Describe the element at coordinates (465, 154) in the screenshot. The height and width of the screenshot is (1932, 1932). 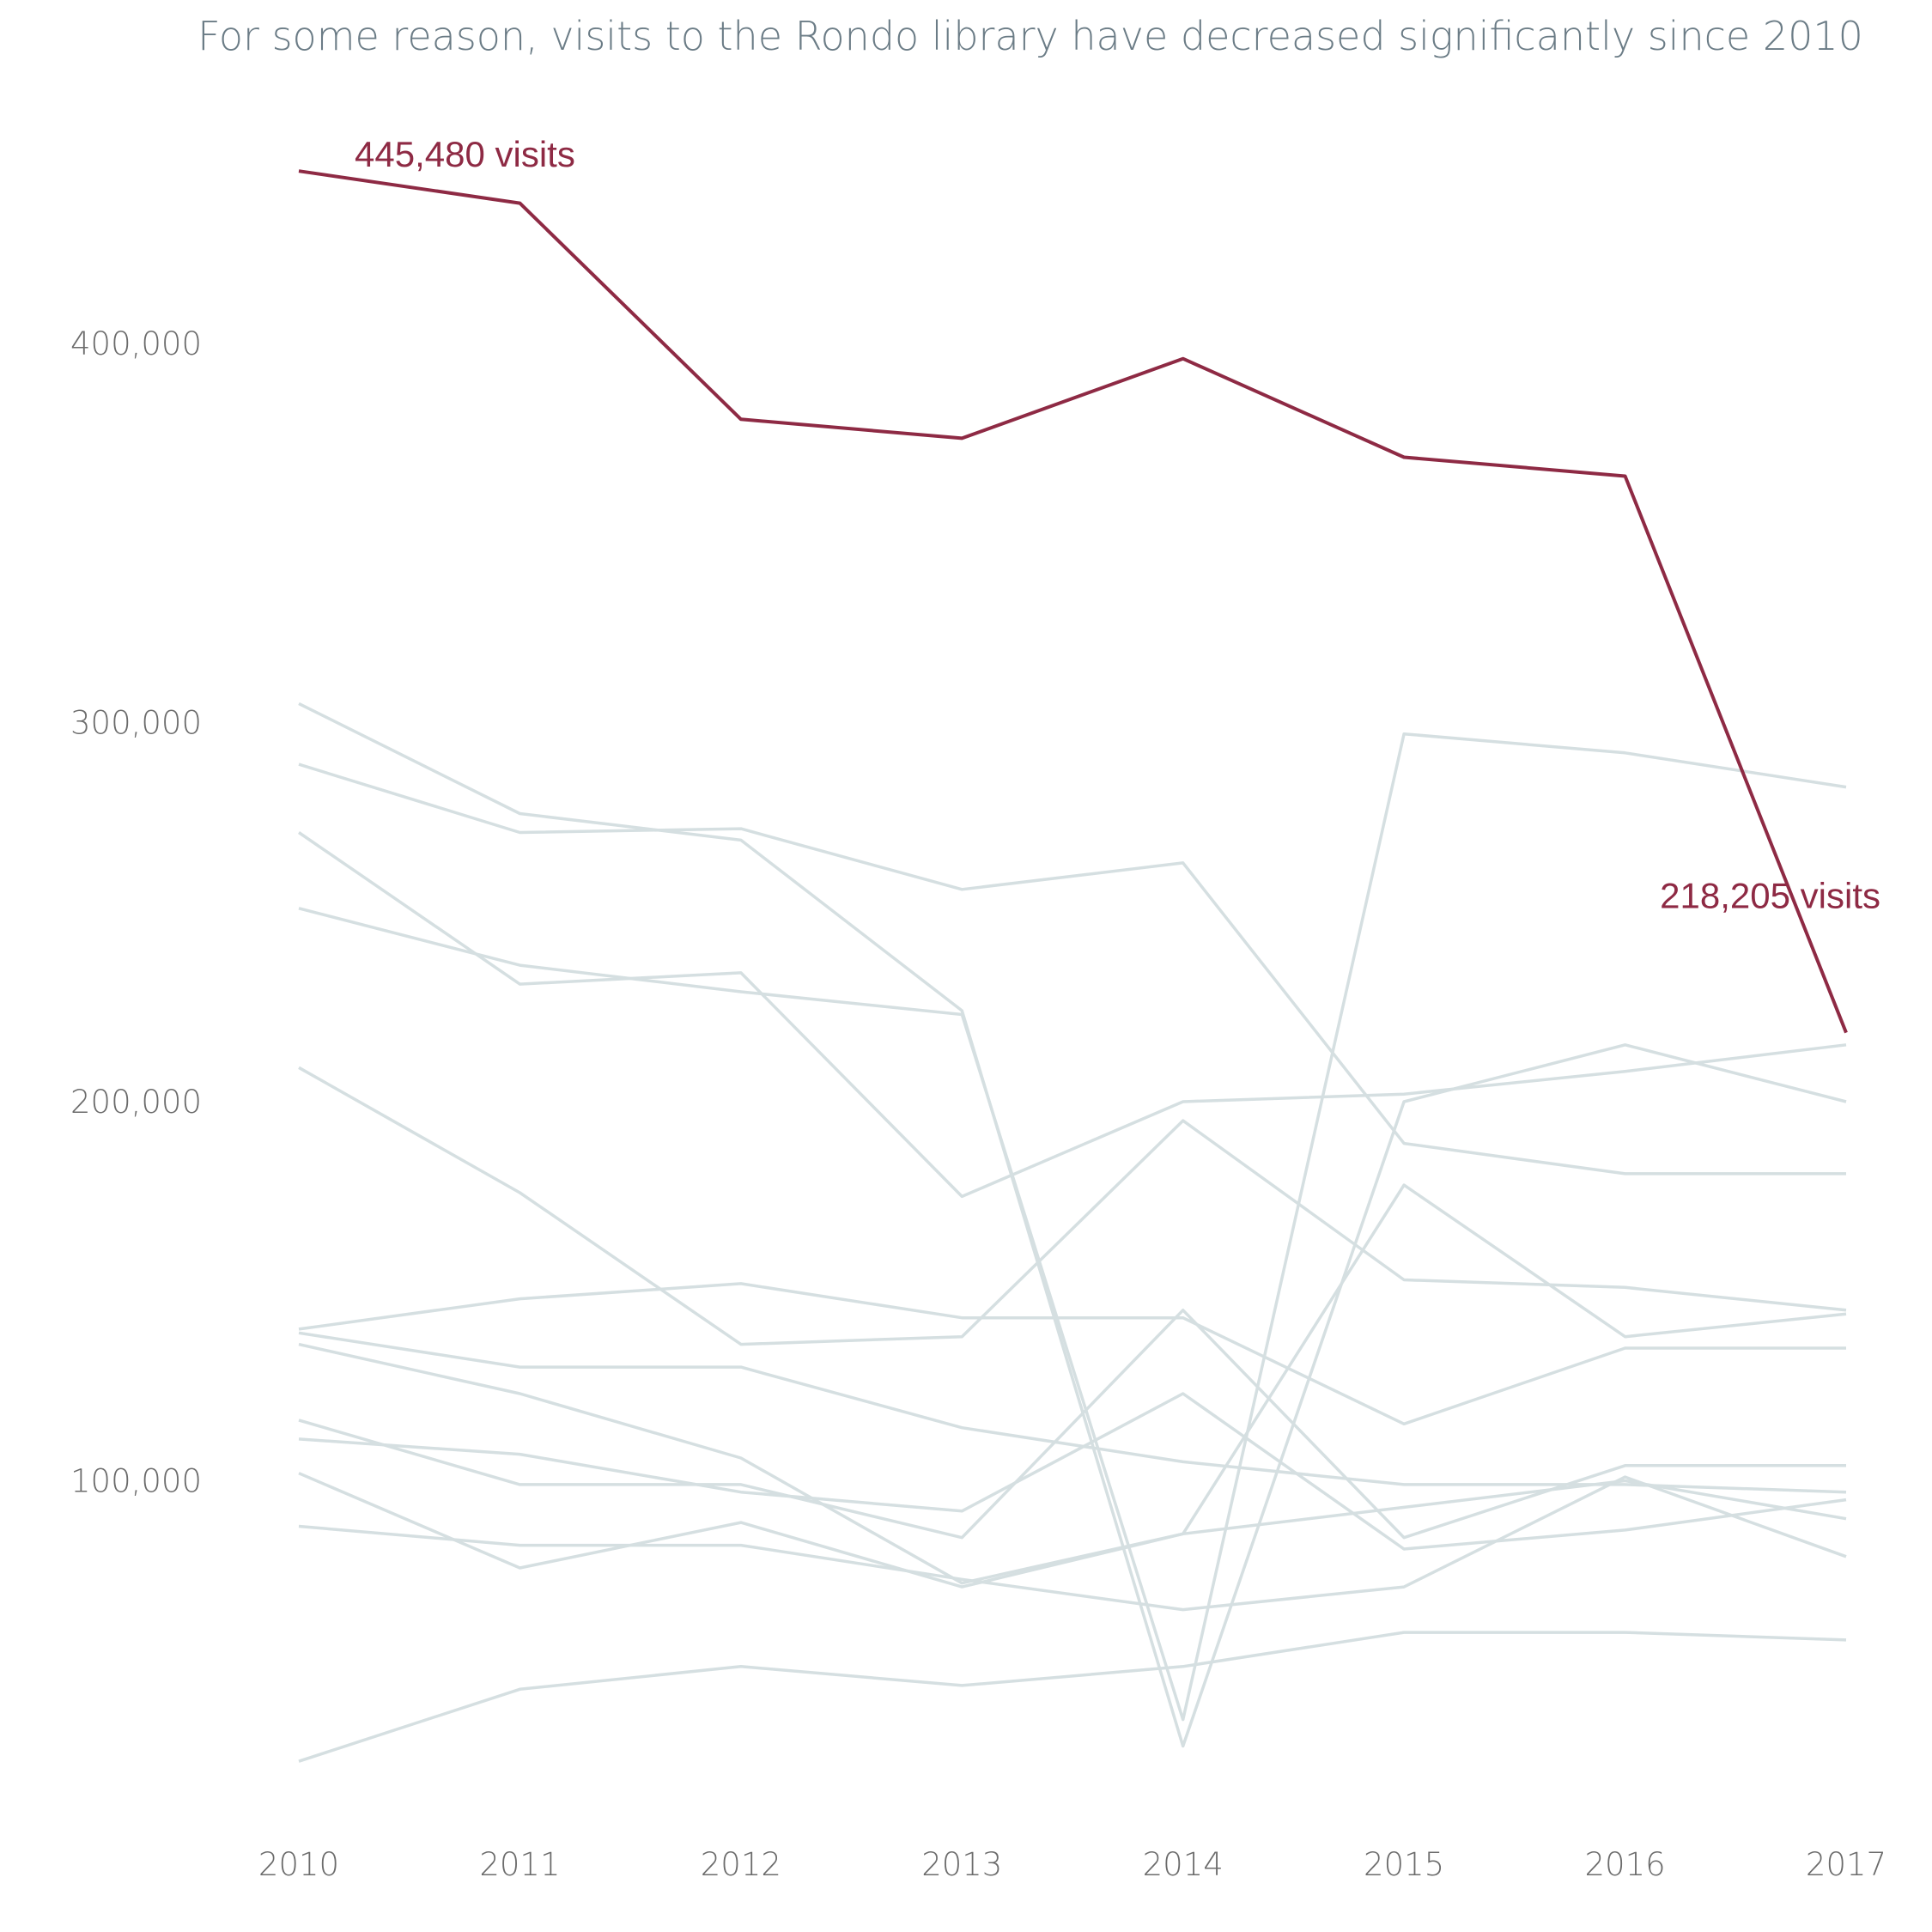
I see `annotation-label: 445,480 visits` at that location.